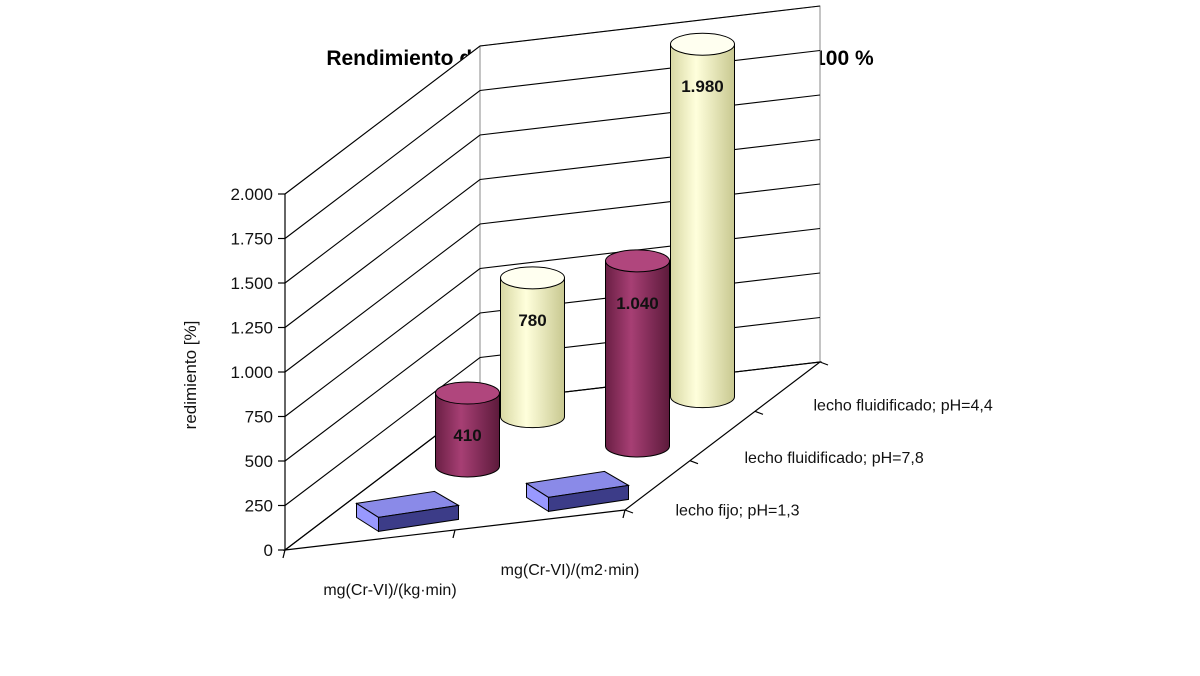 The image size is (1200, 676). What do you see at coordinates (702, 86) in the screenshot?
I see `data-label: 1.980` at bounding box center [702, 86].